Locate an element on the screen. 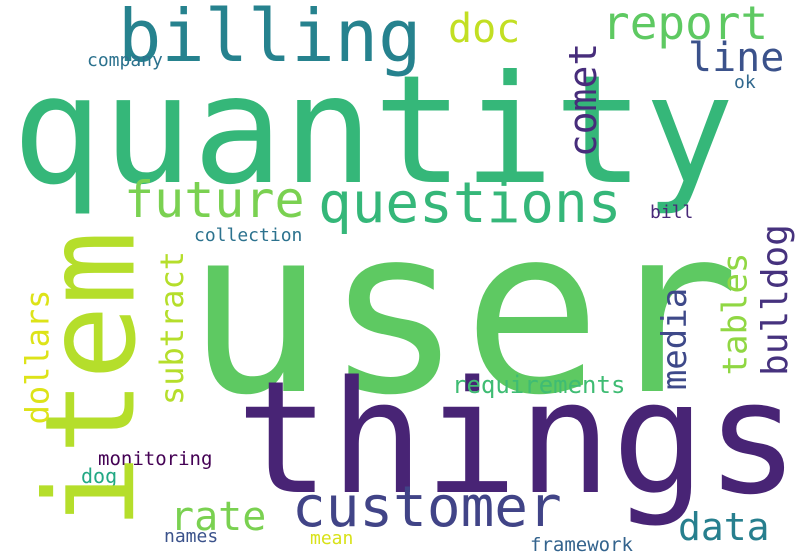  word-line: line is located at coordinates (736, 58).